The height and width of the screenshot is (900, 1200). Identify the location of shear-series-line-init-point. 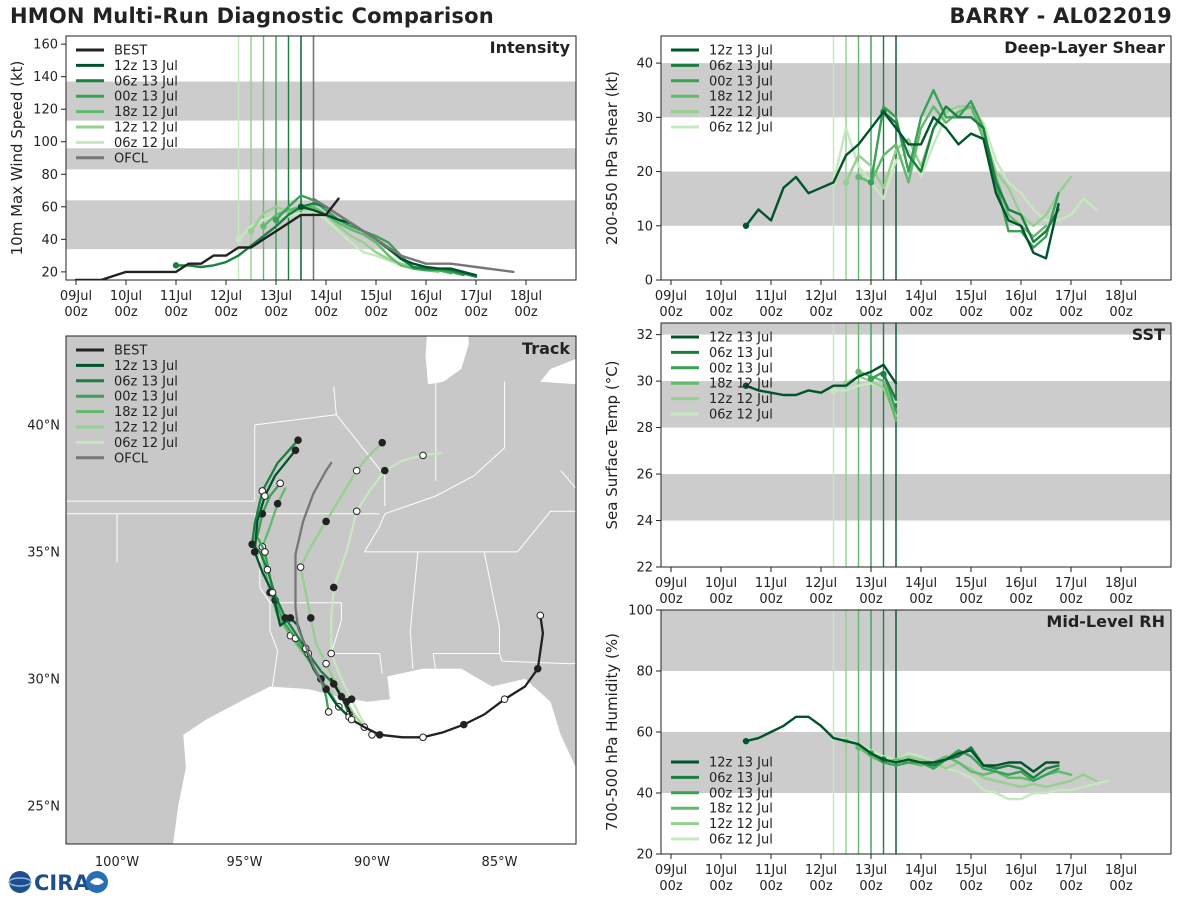
(858, 177).